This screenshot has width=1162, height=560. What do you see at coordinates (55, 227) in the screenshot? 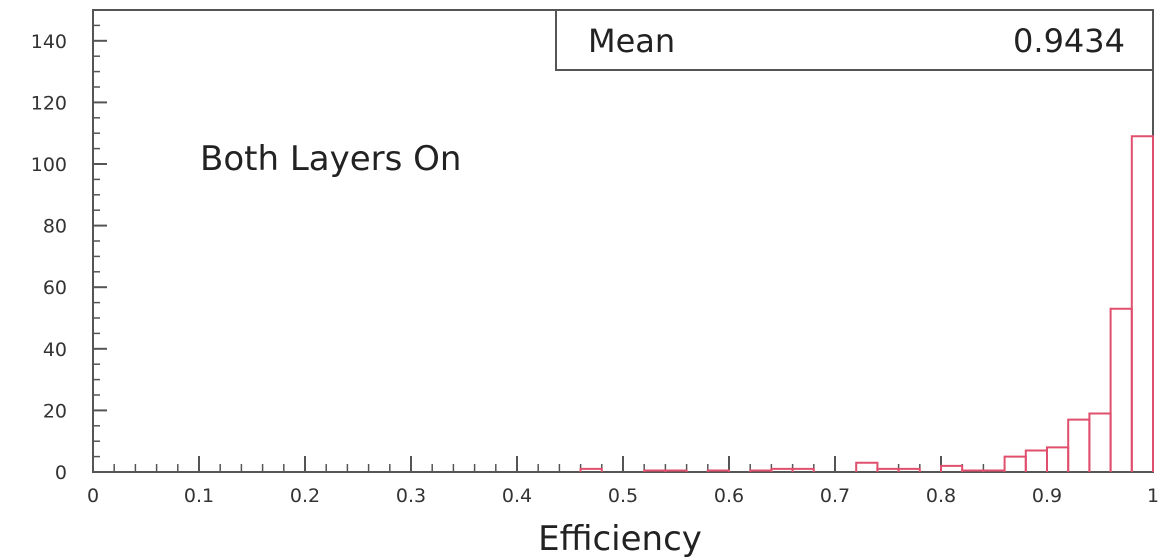
I see `y-tick-label: 80` at bounding box center [55, 227].